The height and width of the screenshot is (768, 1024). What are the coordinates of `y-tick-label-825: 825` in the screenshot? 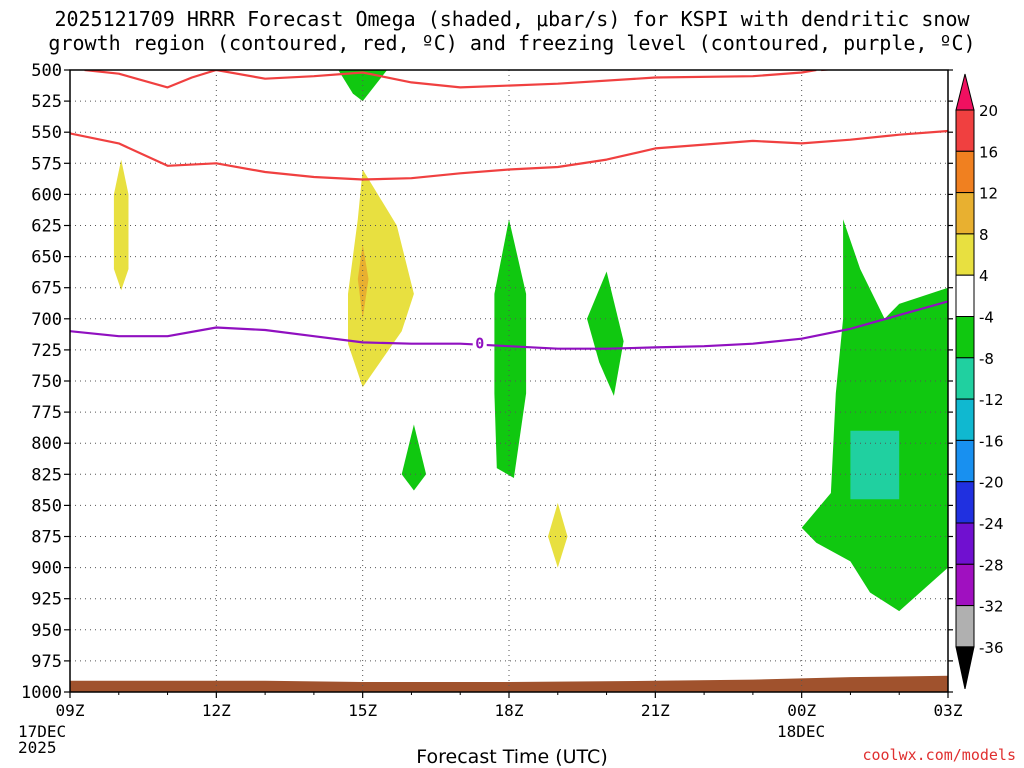 It's located at (46, 475).